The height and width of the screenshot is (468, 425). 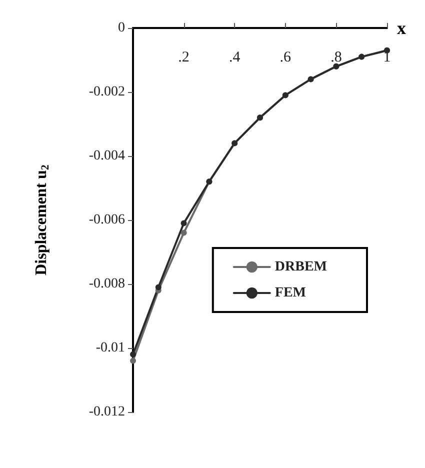 I want to click on y-axis-title: Displacement u2, so click(x=42, y=220).